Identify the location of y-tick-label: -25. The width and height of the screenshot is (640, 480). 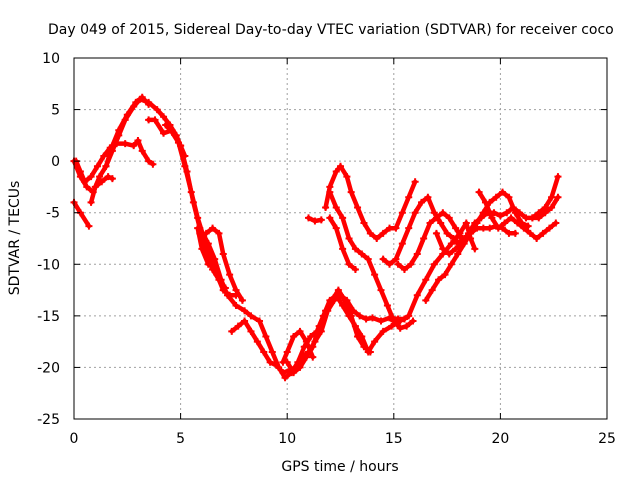
(48, 420).